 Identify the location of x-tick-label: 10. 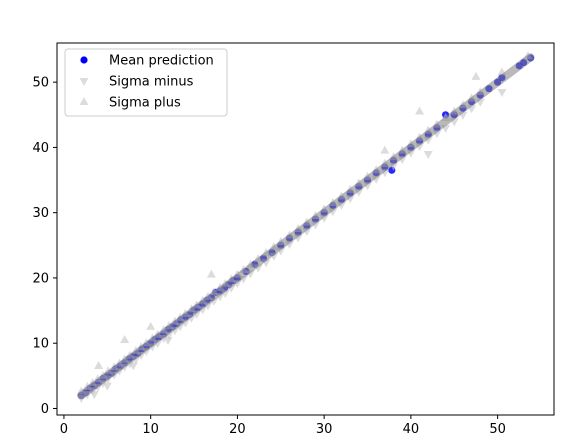
(150, 429).